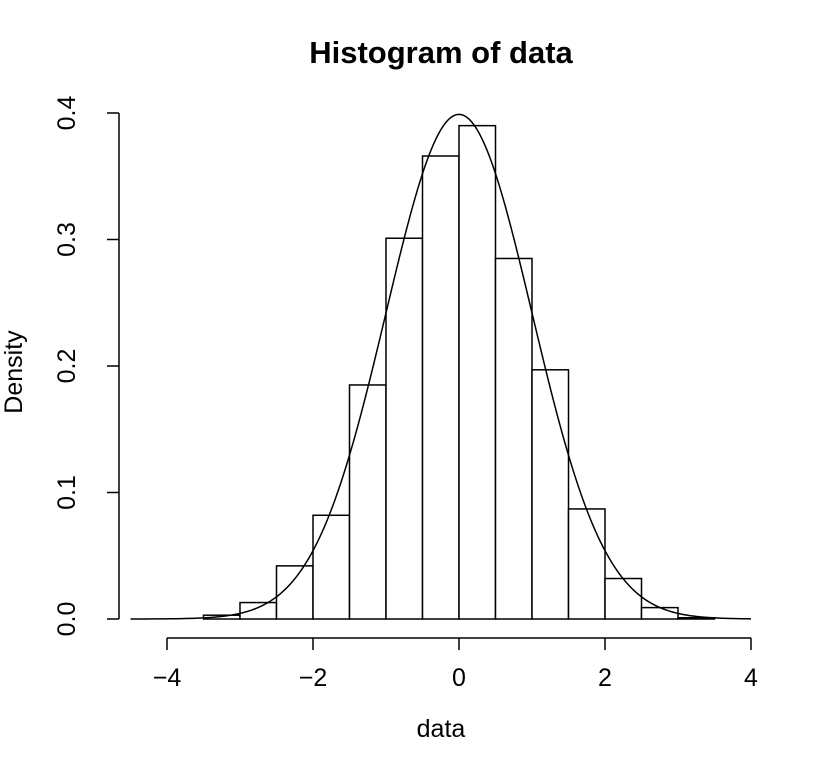  I want to click on x-tick-label: 2, so click(605, 678).